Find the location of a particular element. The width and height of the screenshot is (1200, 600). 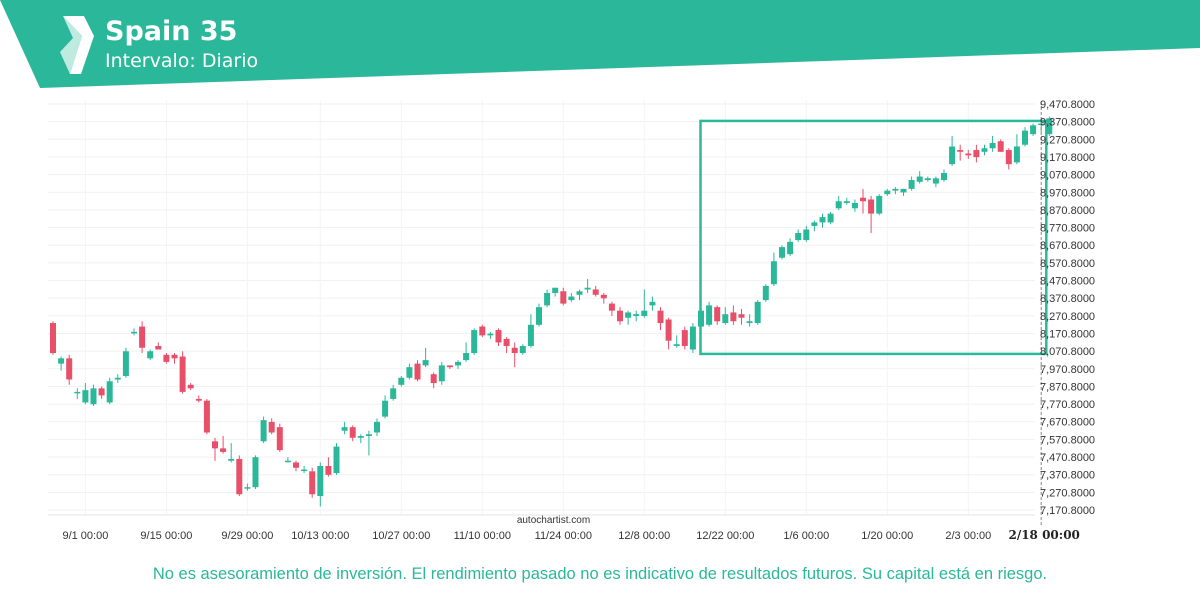

y-tick-label: 7,270.8000 is located at coordinates (1067, 493).